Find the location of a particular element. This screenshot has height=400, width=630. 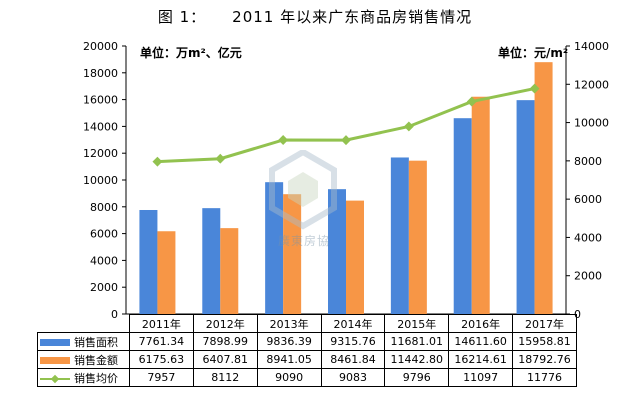

table-year-header: 2014年 is located at coordinates (353, 323).